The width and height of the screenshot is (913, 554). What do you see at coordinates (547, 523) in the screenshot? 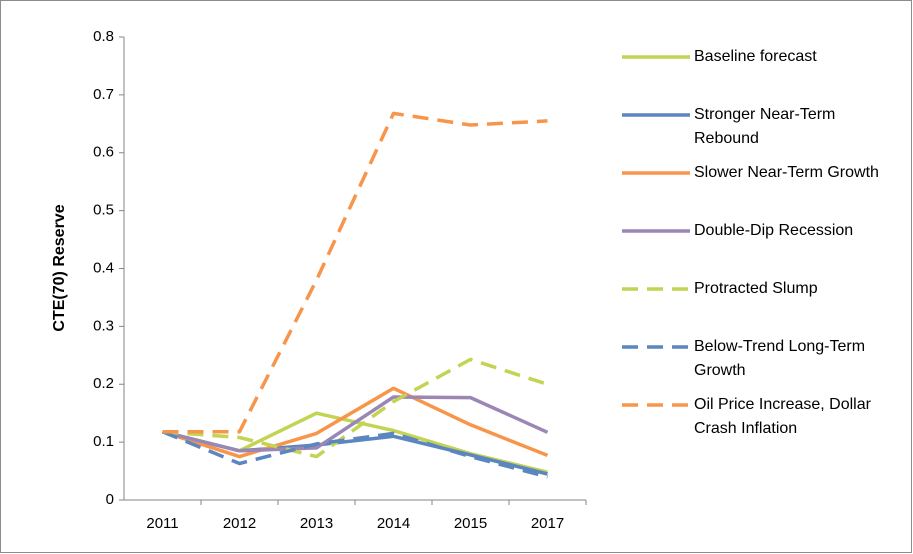
I see `x-tick-label: 2017` at bounding box center [547, 523].